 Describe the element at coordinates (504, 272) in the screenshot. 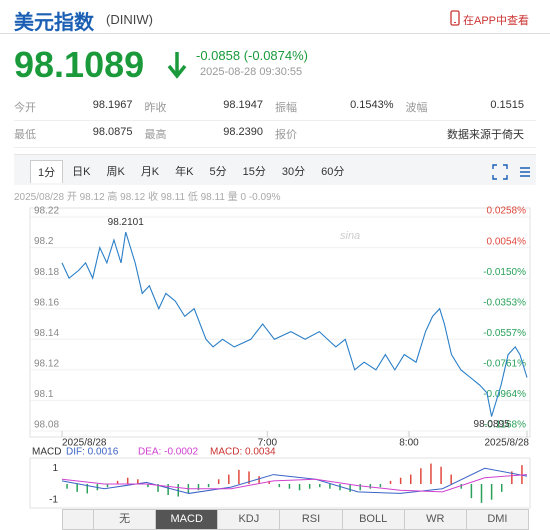

I see `y2-tick-label: -0.0150%` at that location.